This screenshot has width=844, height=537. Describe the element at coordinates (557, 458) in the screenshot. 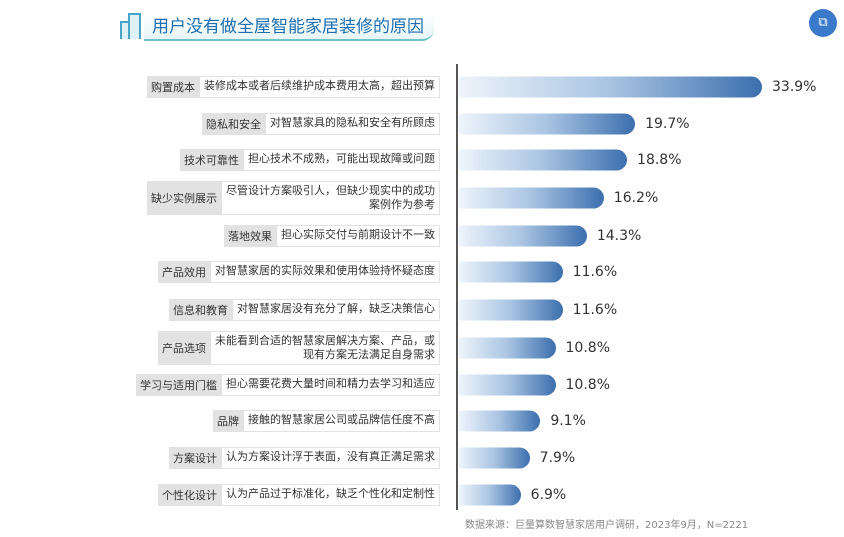

I see `data-label: 7.9%` at that location.